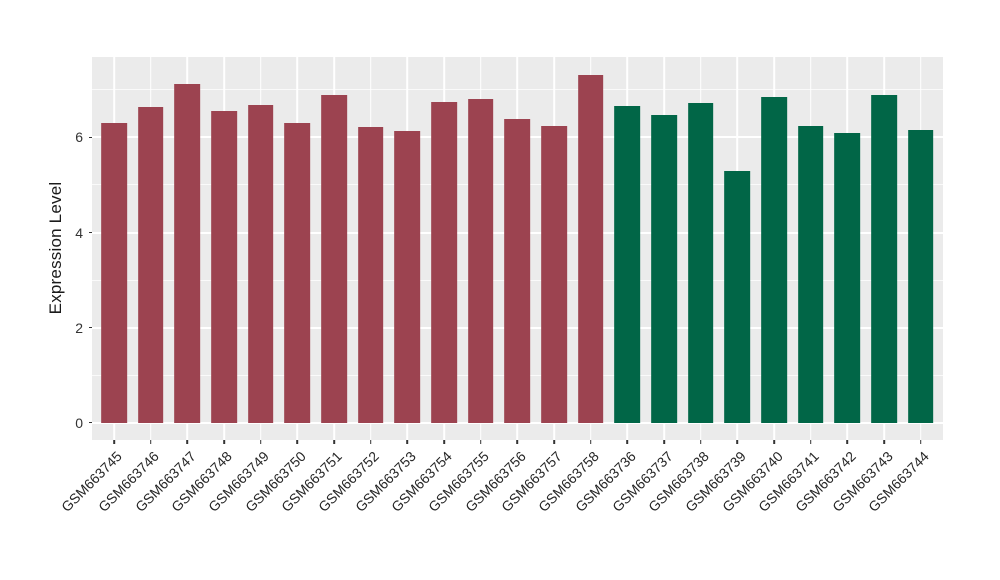 The height and width of the screenshot is (580, 1000). What do you see at coordinates (389, 286) in the screenshot?
I see `bar-slot: GSM663753` at bounding box center [389, 286].